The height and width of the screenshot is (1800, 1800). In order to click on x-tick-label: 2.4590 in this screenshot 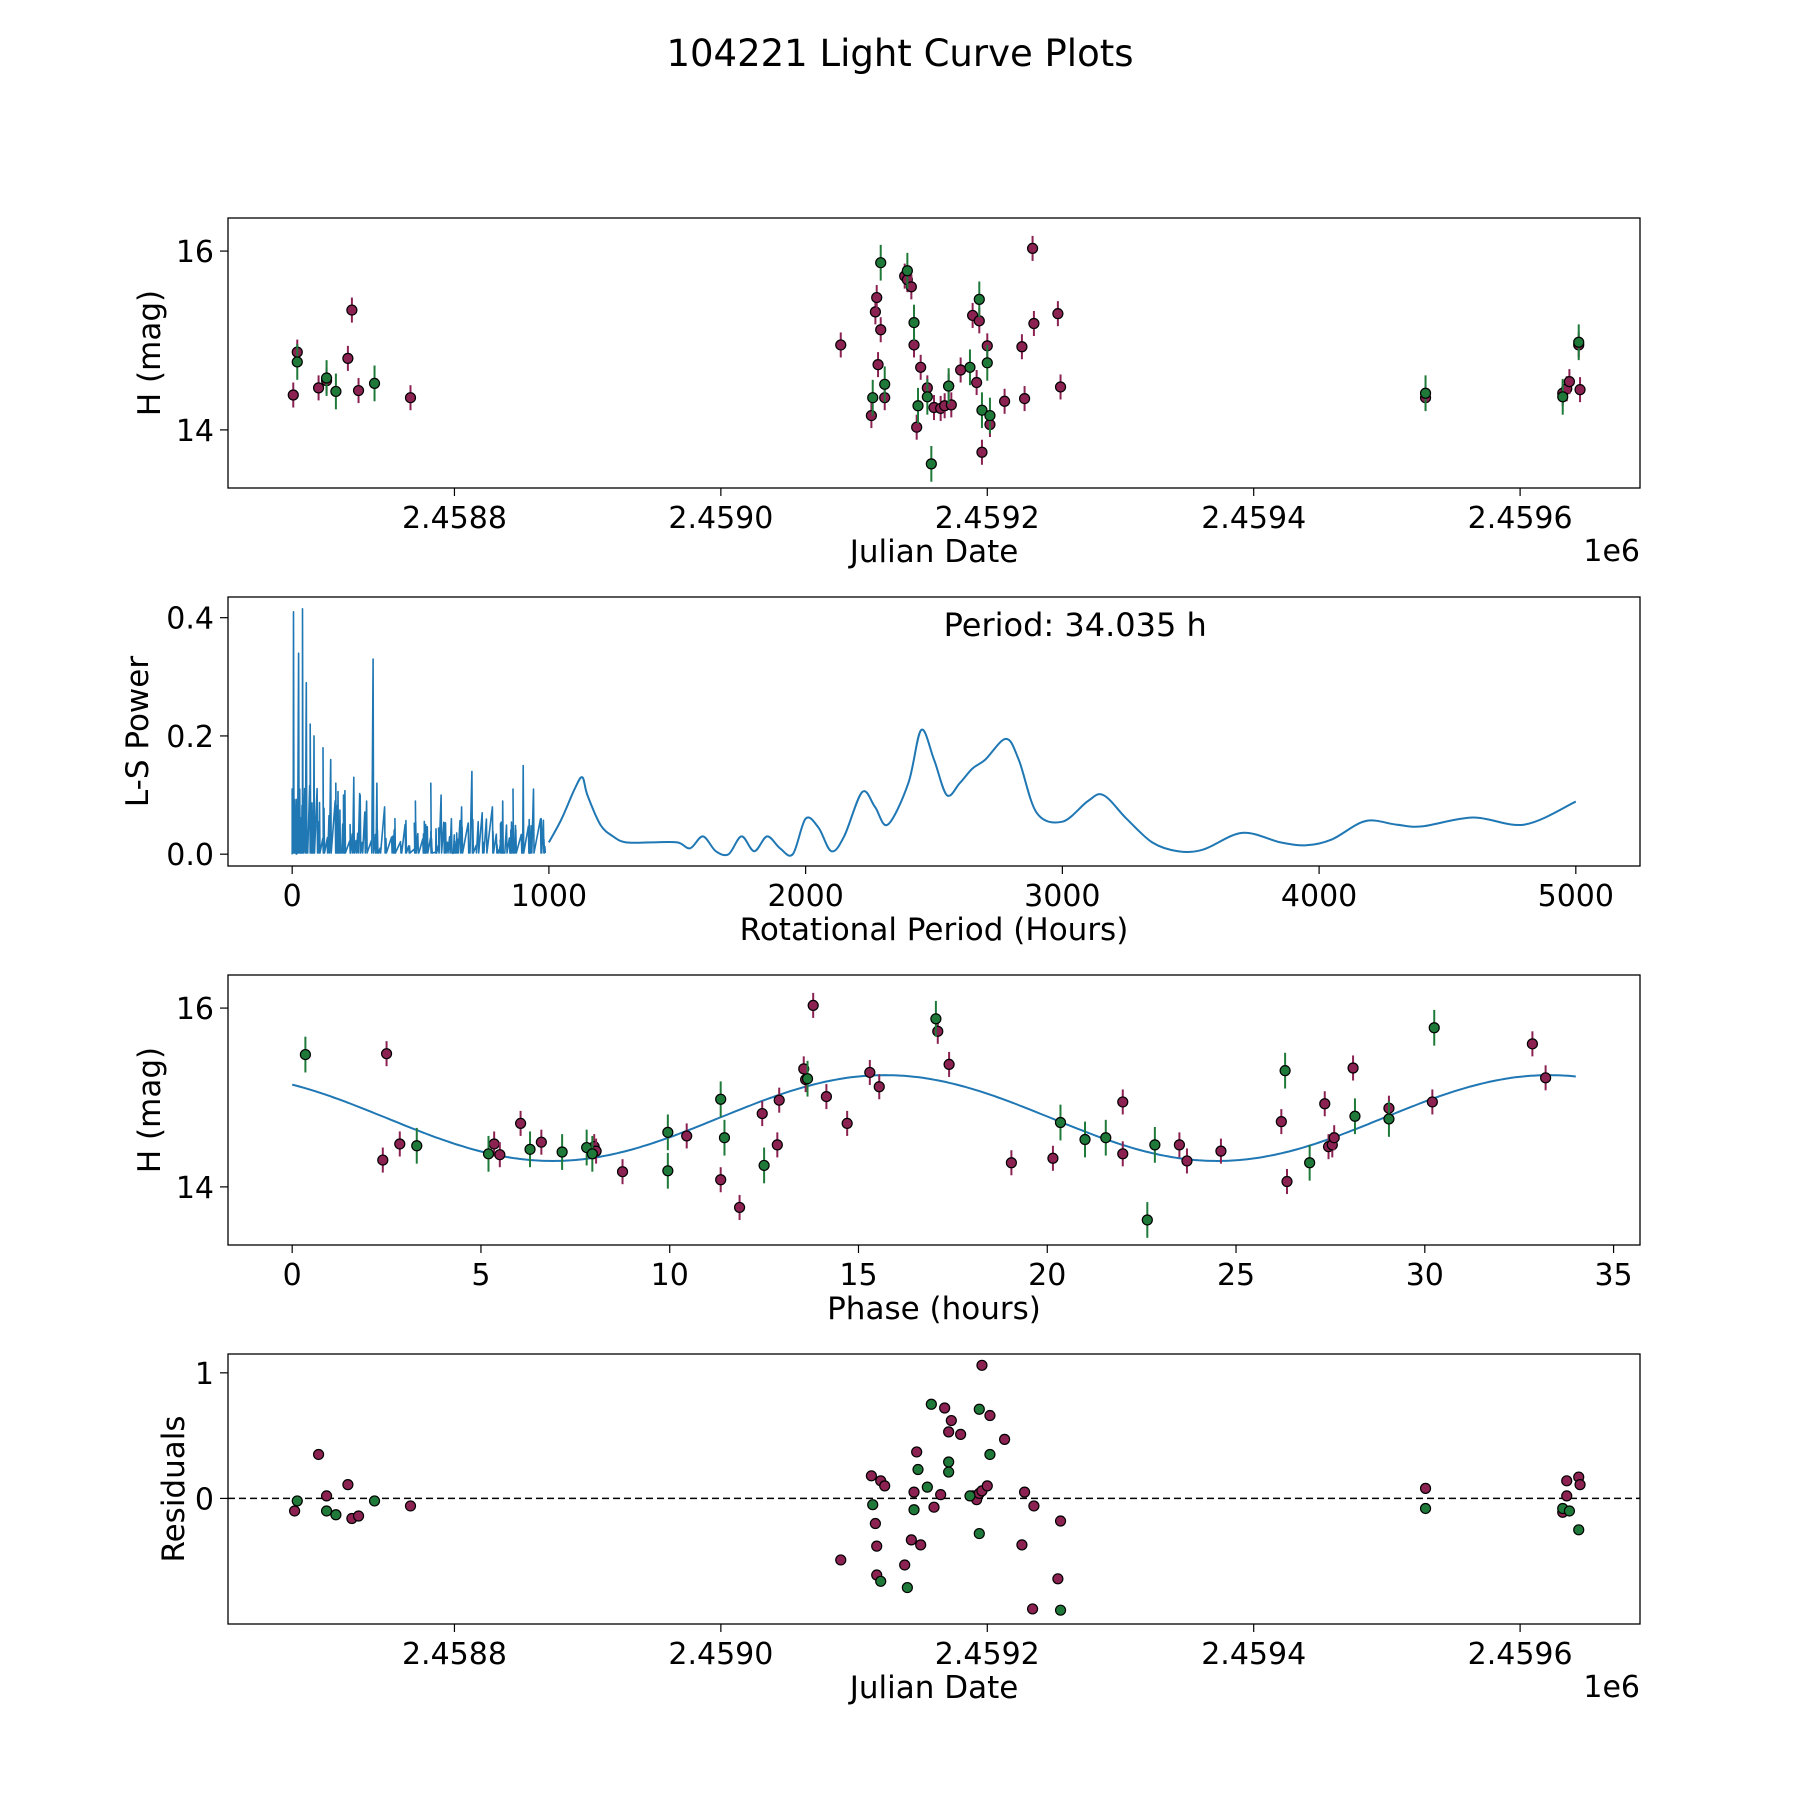, I will do `click(720, 518)`.